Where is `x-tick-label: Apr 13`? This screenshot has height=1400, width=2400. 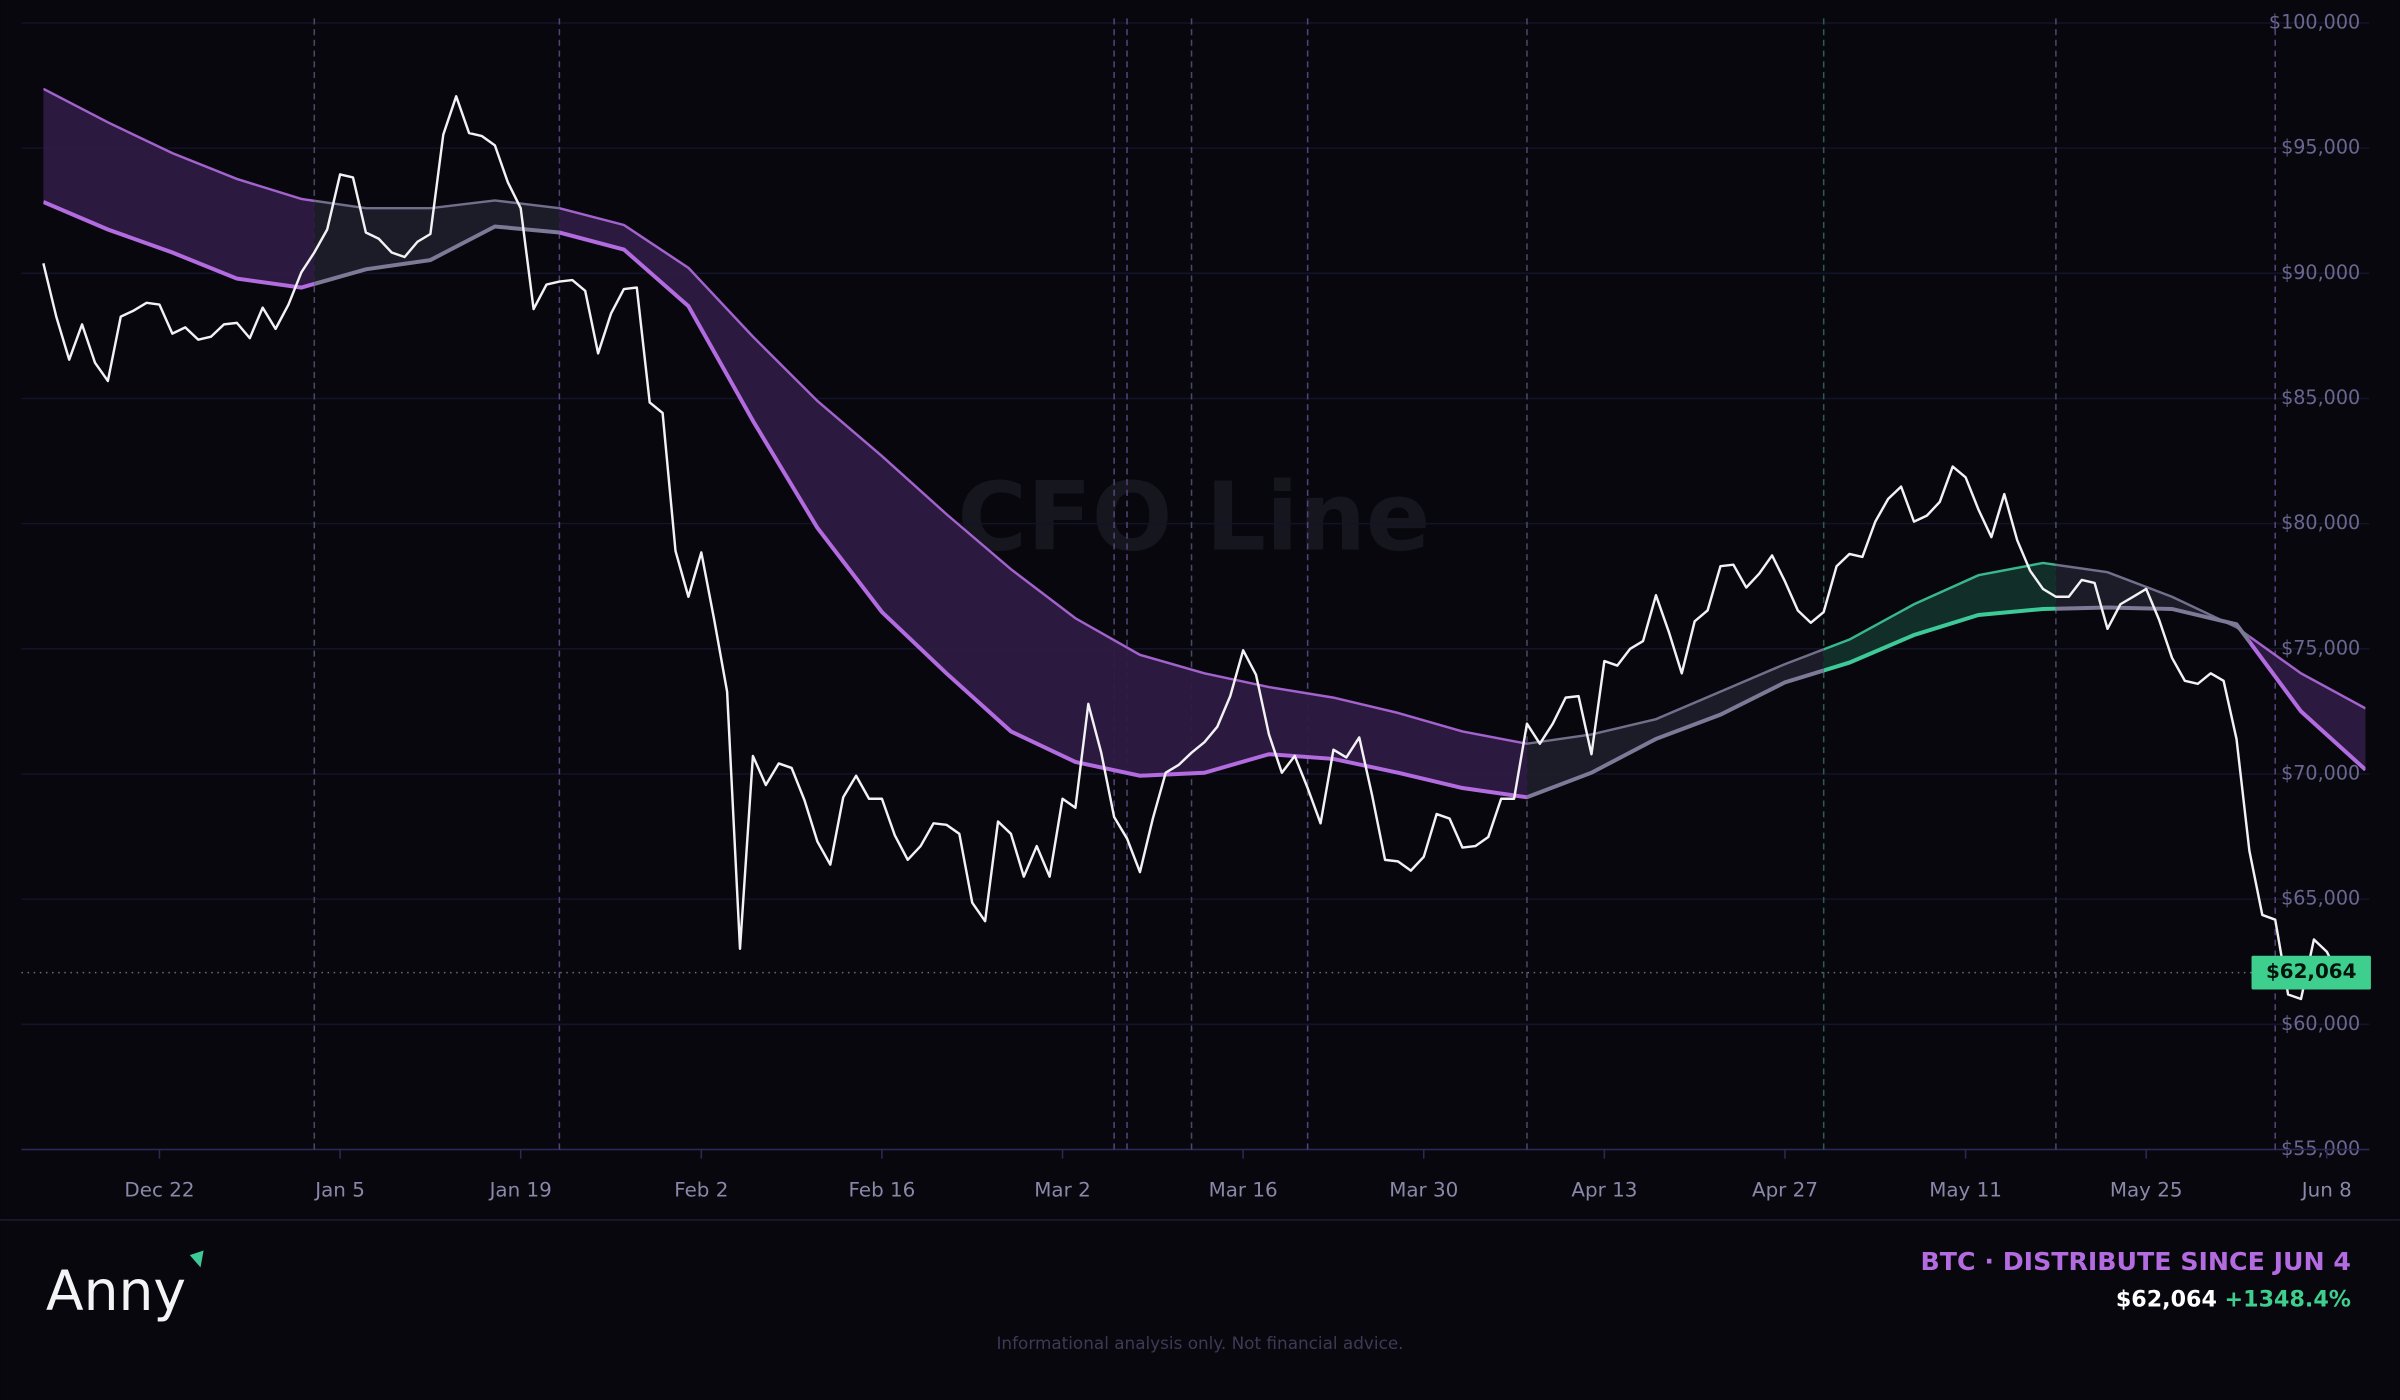
x-tick-label: Apr 13 is located at coordinates (1604, 1189).